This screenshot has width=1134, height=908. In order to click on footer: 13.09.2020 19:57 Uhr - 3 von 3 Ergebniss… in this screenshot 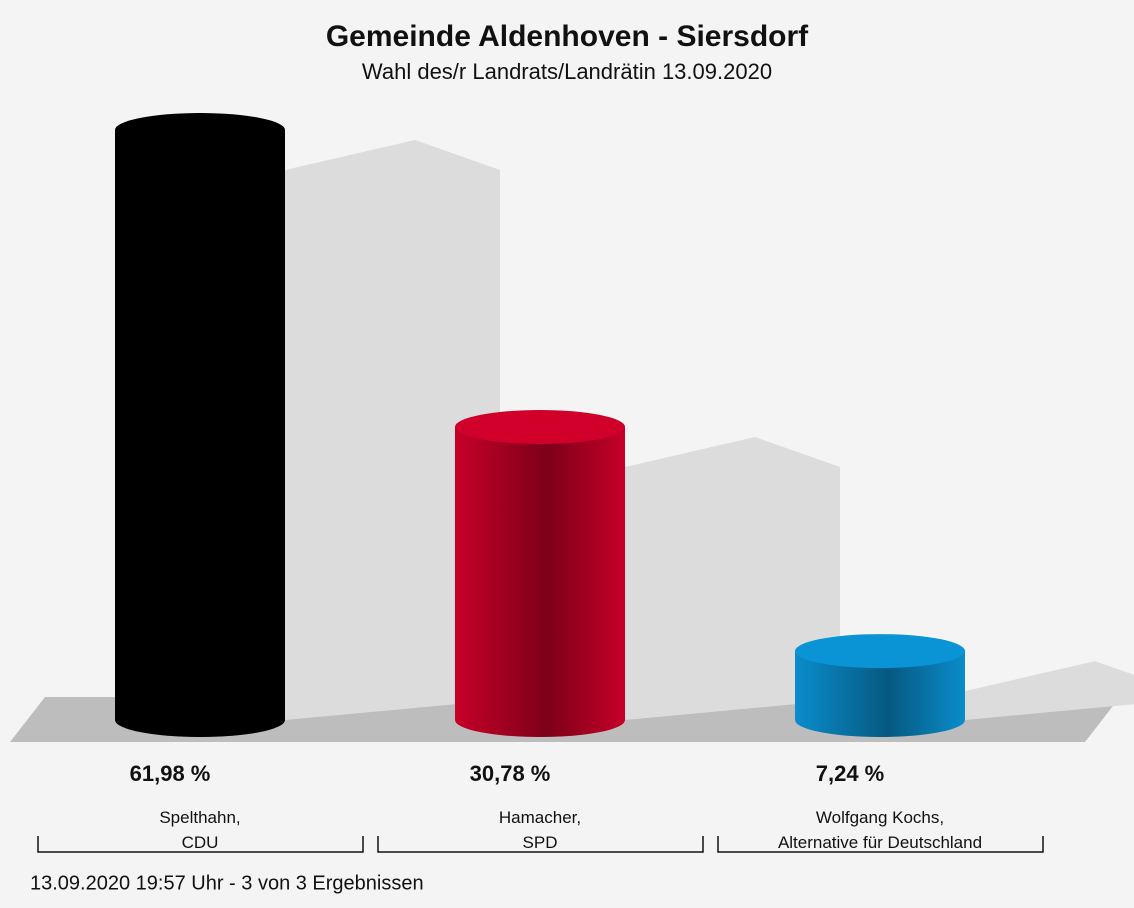, I will do `click(227, 883)`.